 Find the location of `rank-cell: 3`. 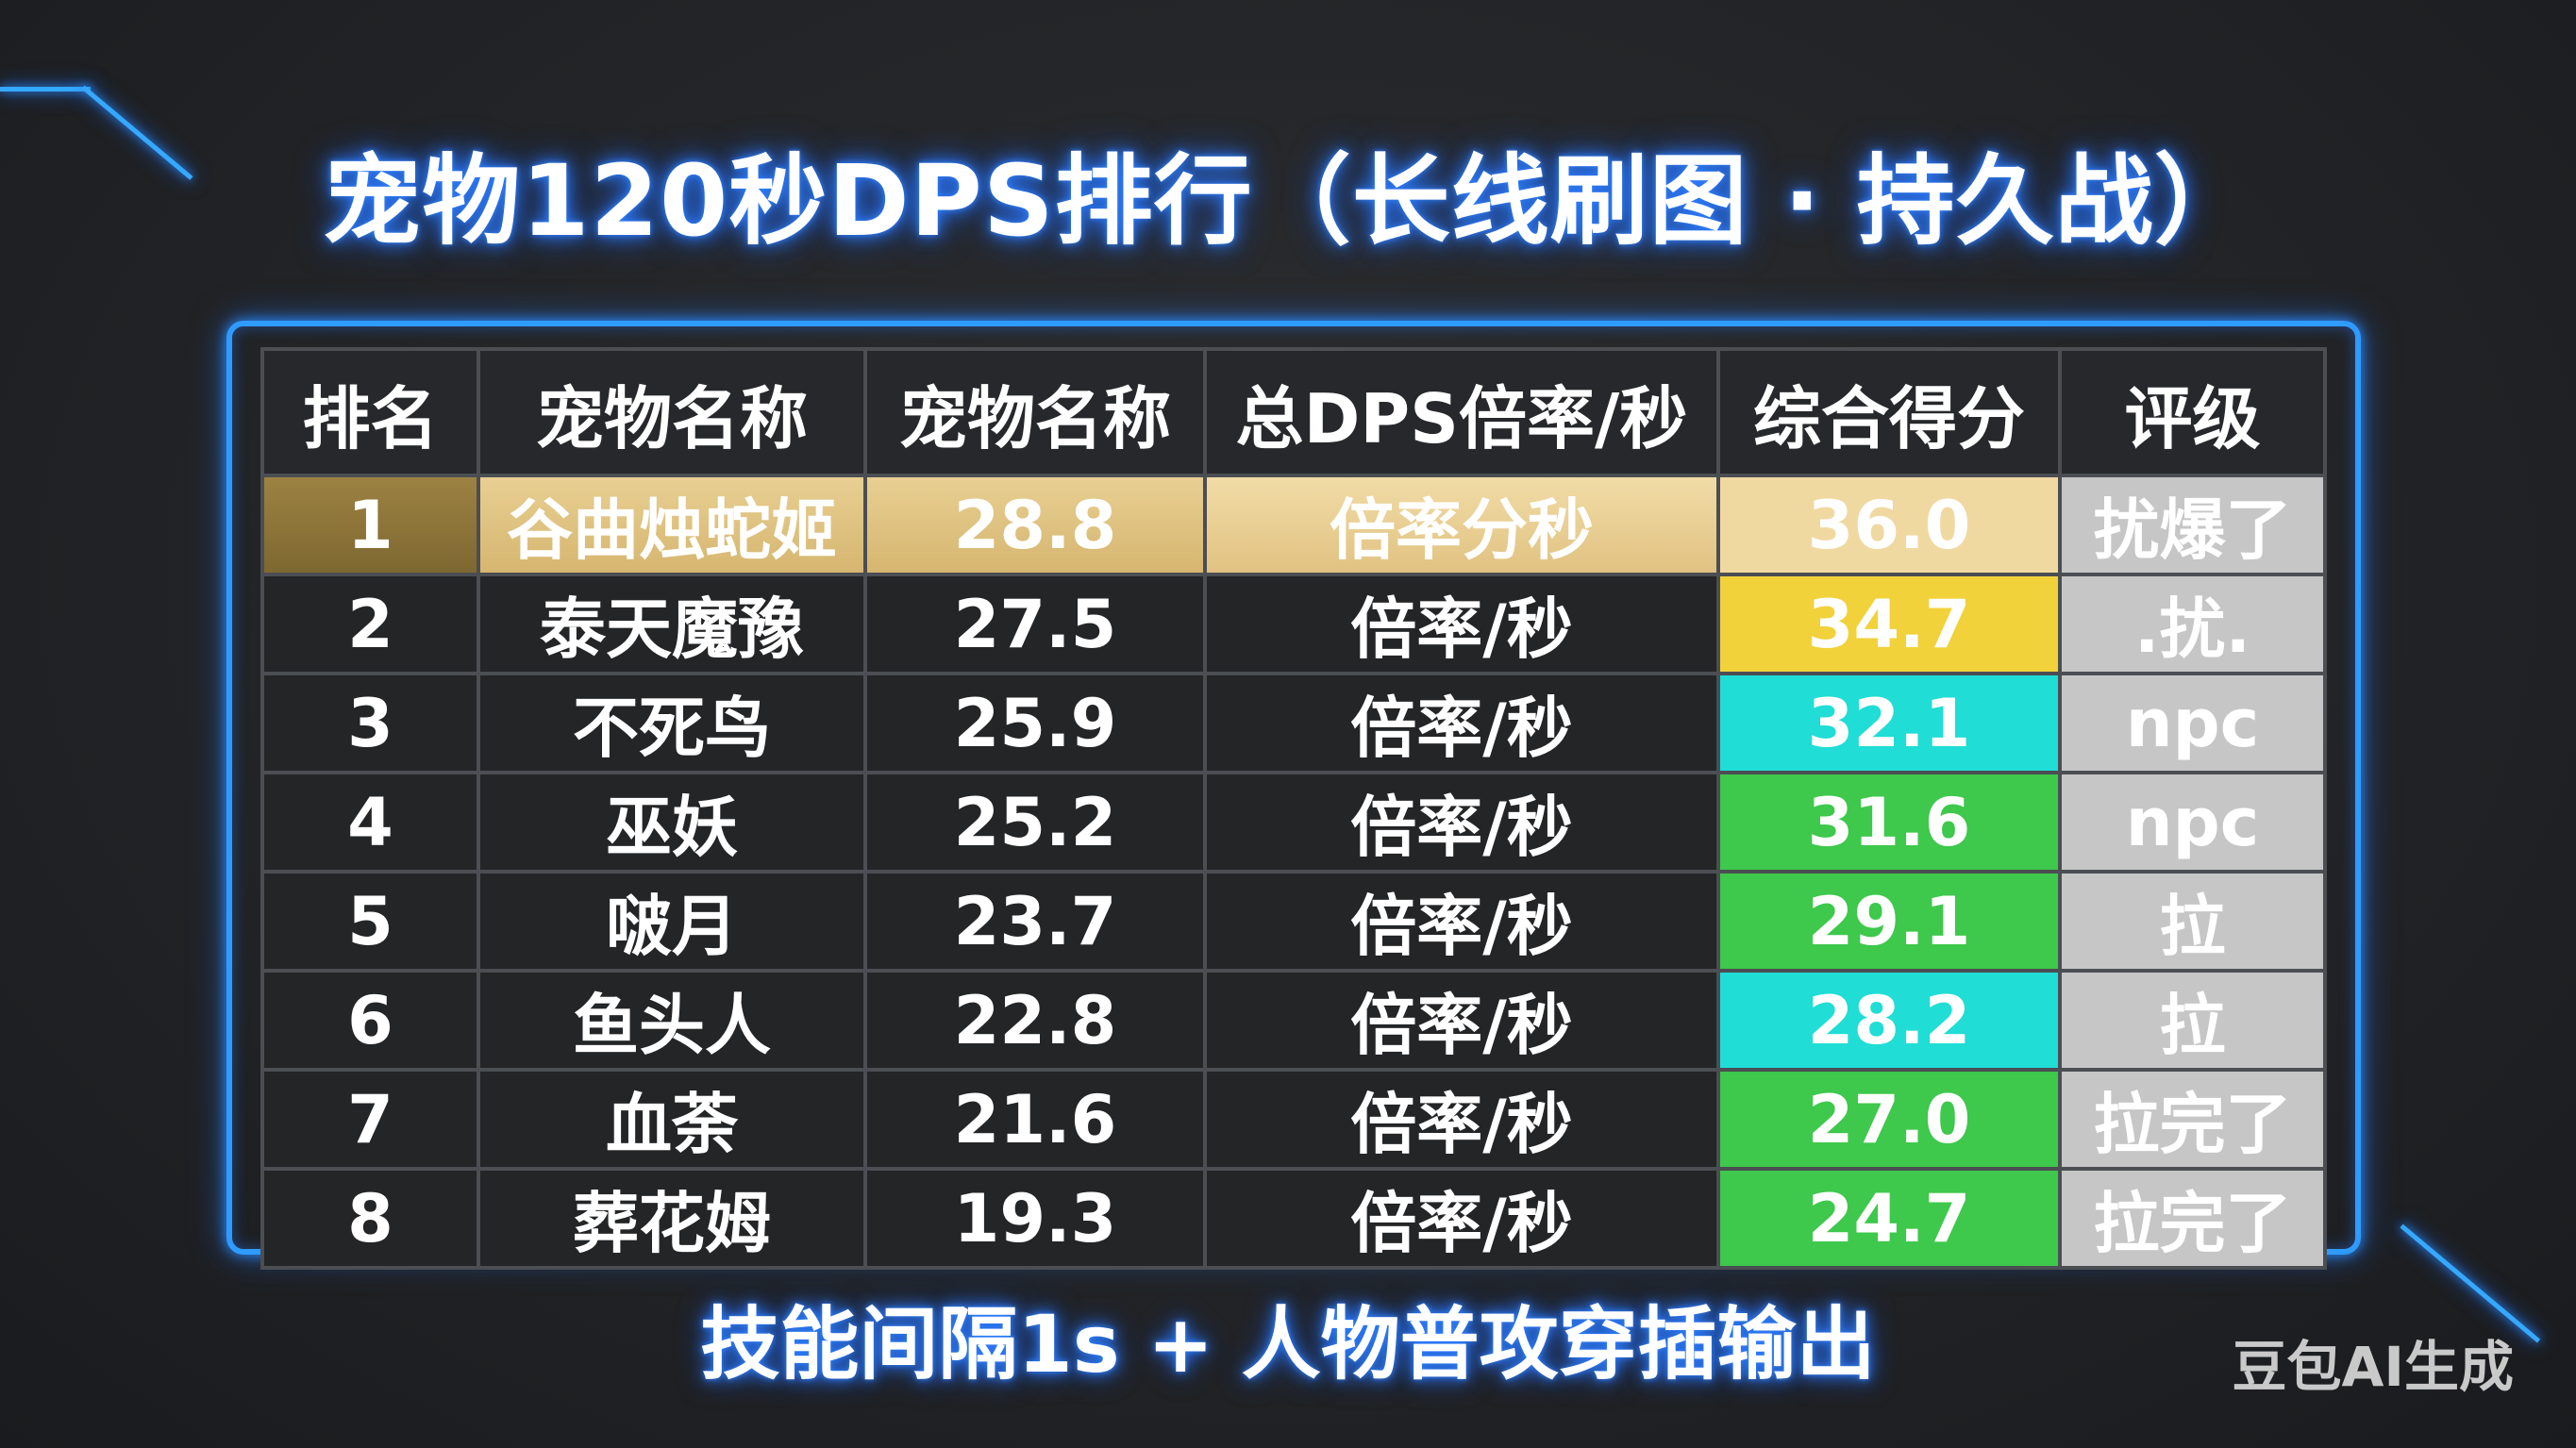

rank-cell: 3 is located at coordinates (370, 723).